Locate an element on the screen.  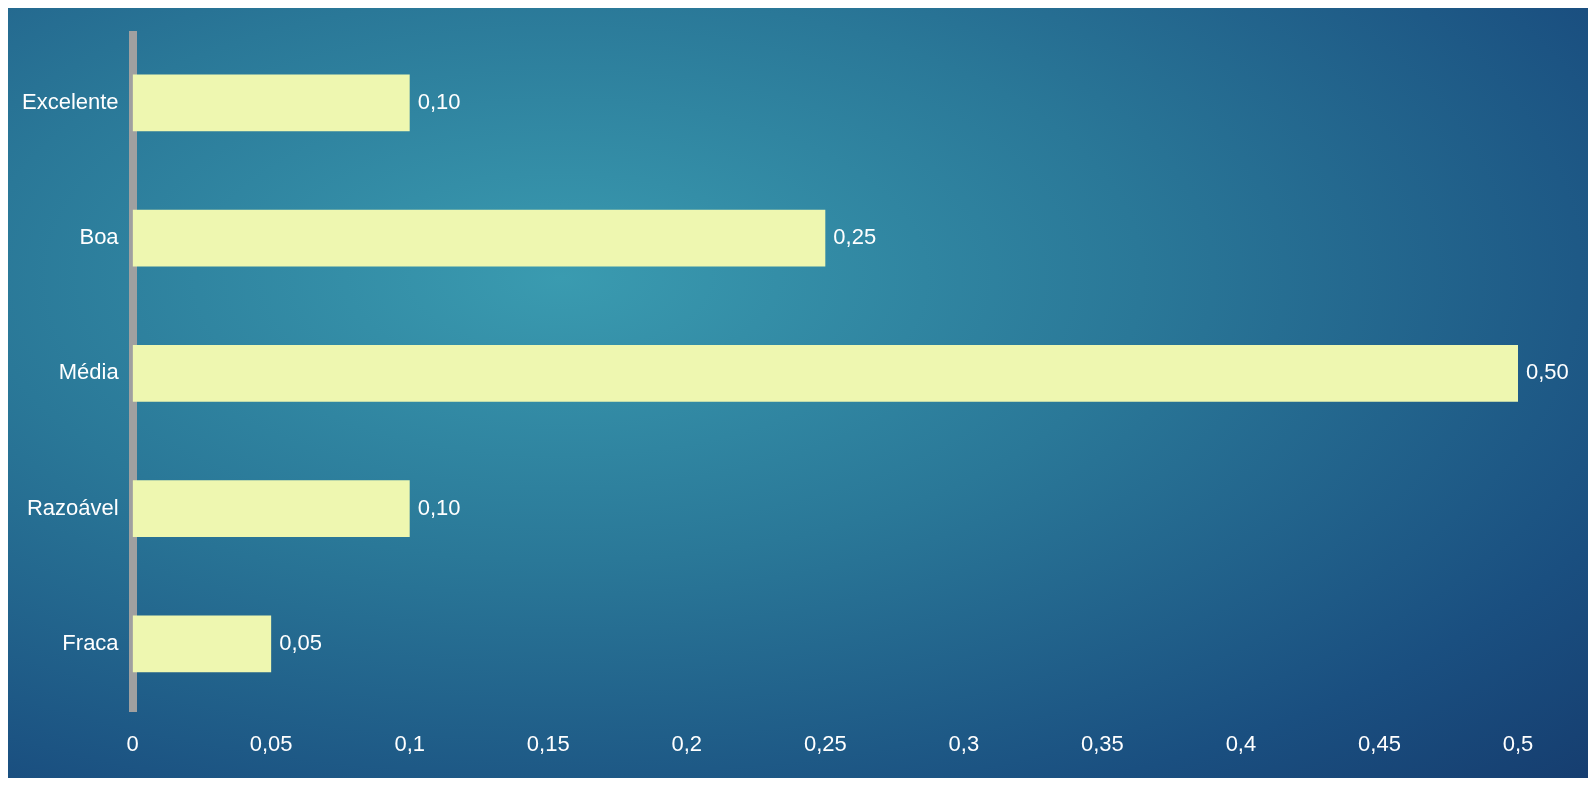
y-tick-label: Excelente is located at coordinates (70, 101).